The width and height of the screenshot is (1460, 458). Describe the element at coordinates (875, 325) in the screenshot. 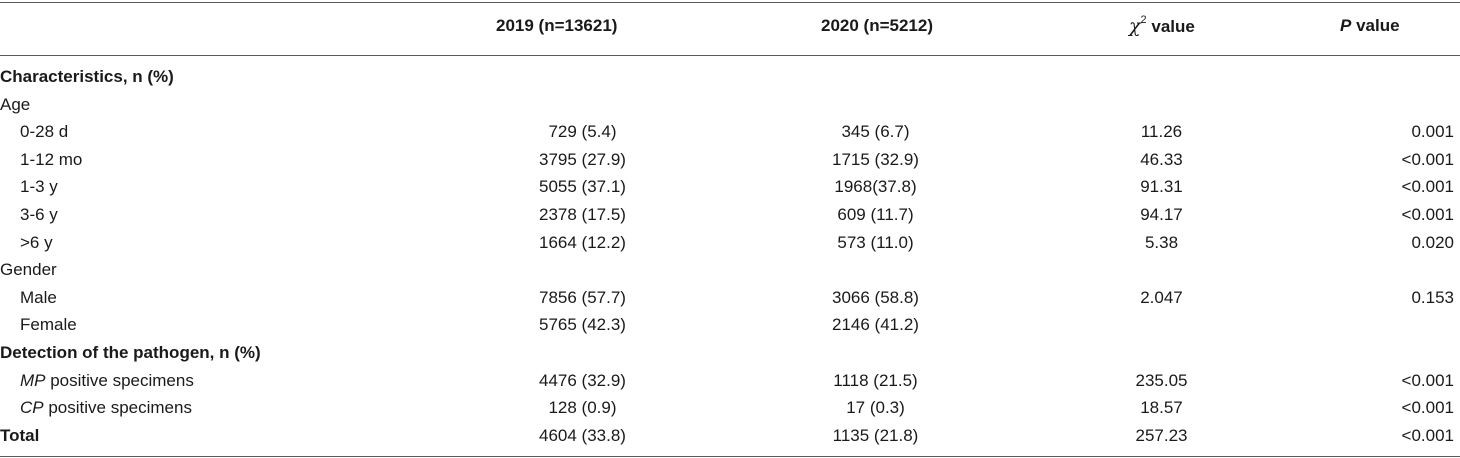

I see `cell-c2: 2146 (41.2)` at that location.